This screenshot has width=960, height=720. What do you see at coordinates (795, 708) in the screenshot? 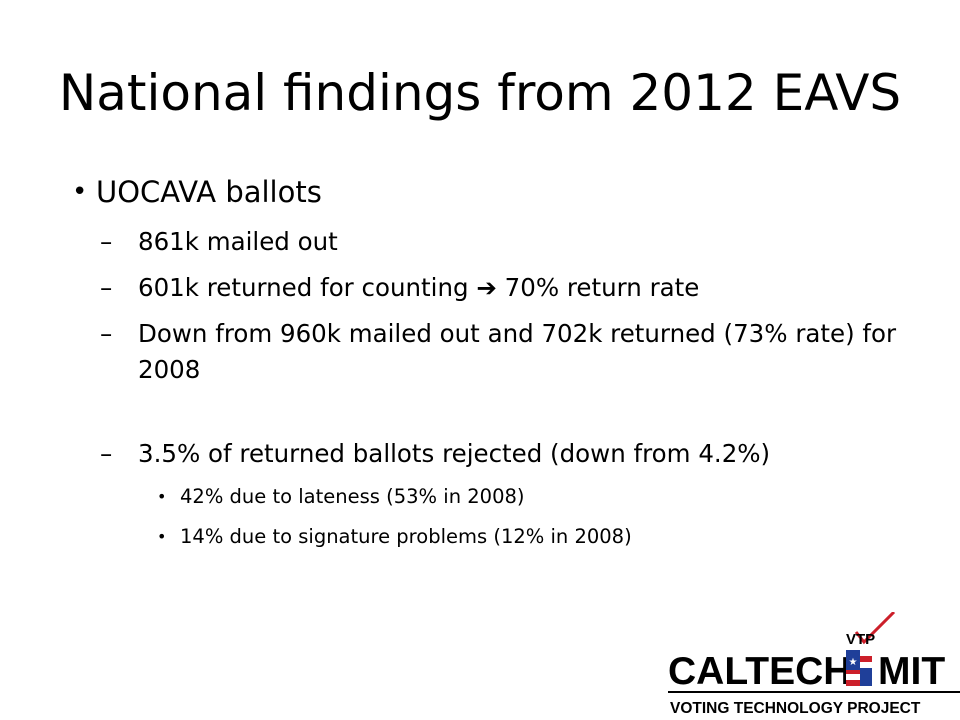
I see `logo-tagline: VOTING TECHNOLOGY PROJECT` at bounding box center [795, 708].